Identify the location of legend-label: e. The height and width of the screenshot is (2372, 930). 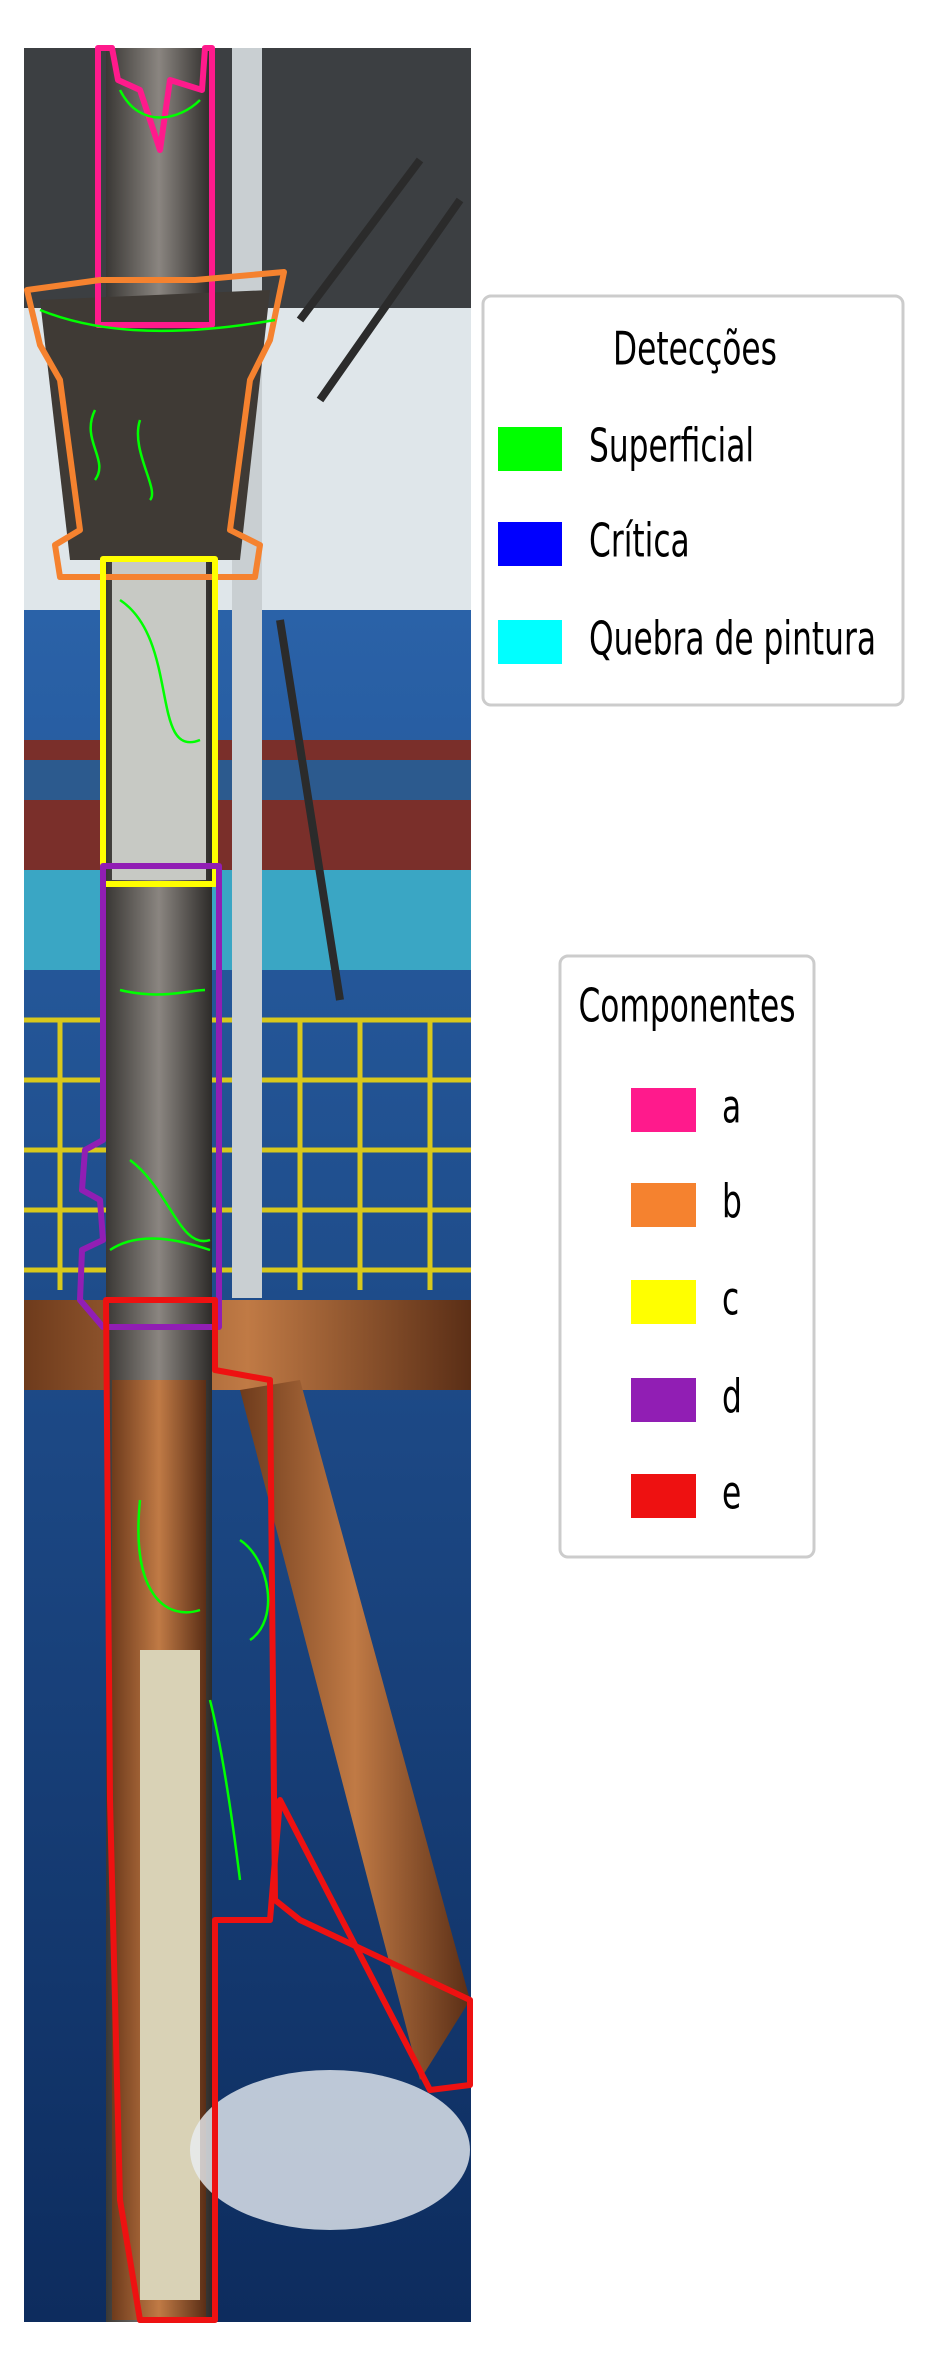
(731, 1493).